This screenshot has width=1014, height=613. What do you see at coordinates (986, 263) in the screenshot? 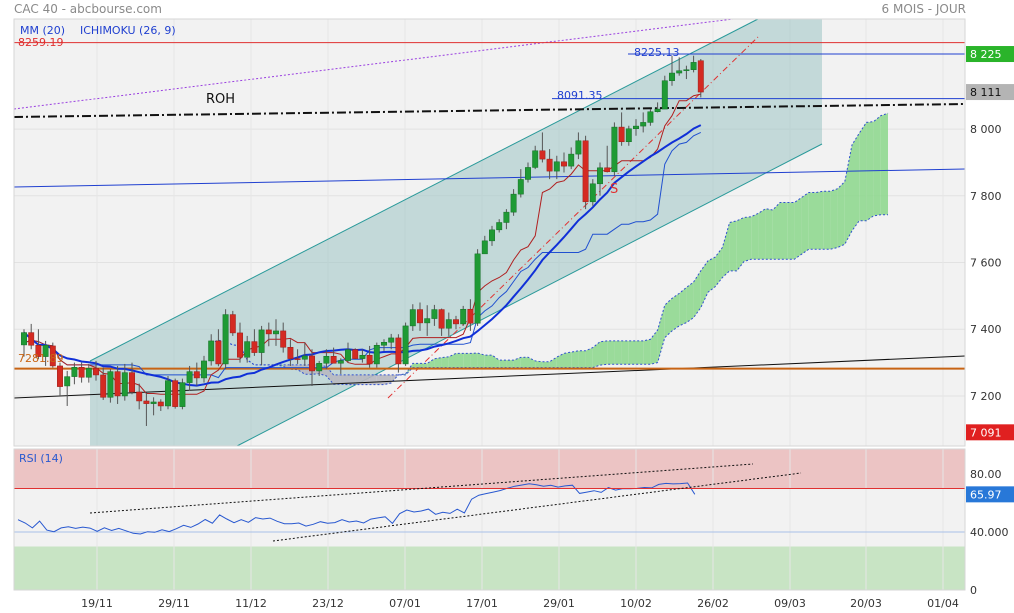
I see `y-tick-label: 7 600` at bounding box center [986, 263].